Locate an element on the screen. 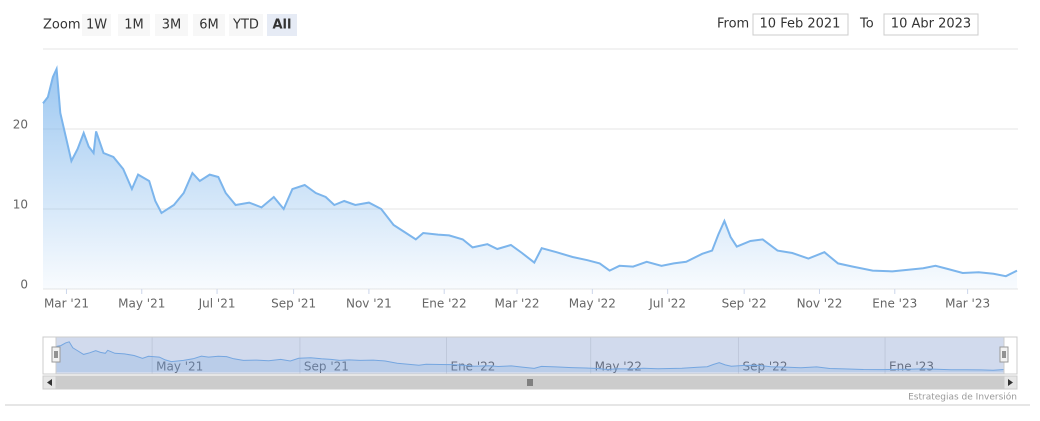  x-tick-label: Sep '21 is located at coordinates (293, 304).